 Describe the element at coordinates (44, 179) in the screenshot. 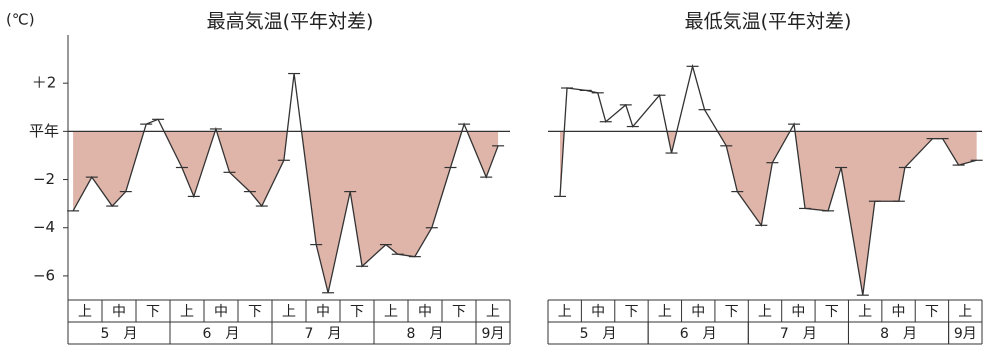

I see `y-tick-label: −2` at that location.